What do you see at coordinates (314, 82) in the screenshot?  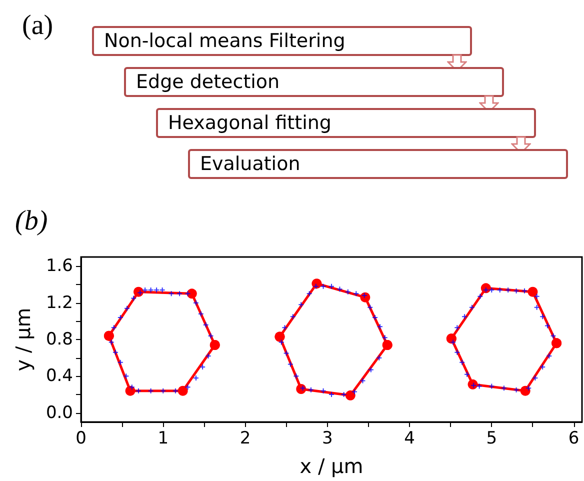 I see `step-box: Edge detection` at bounding box center [314, 82].